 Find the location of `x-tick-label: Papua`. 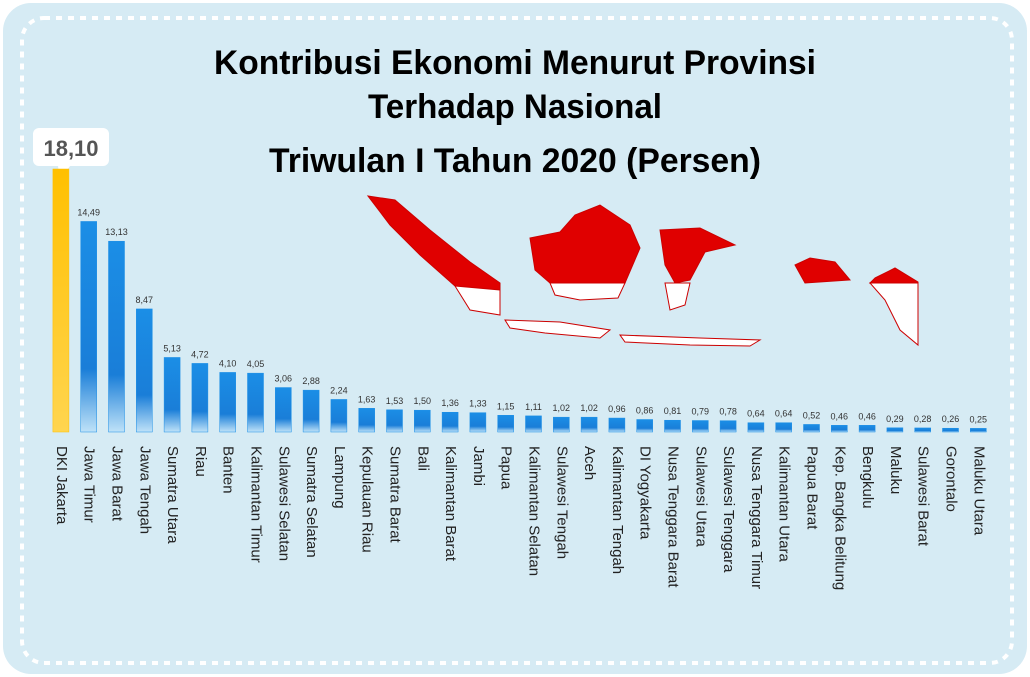

x-tick-label: Papua is located at coordinates (506, 468).